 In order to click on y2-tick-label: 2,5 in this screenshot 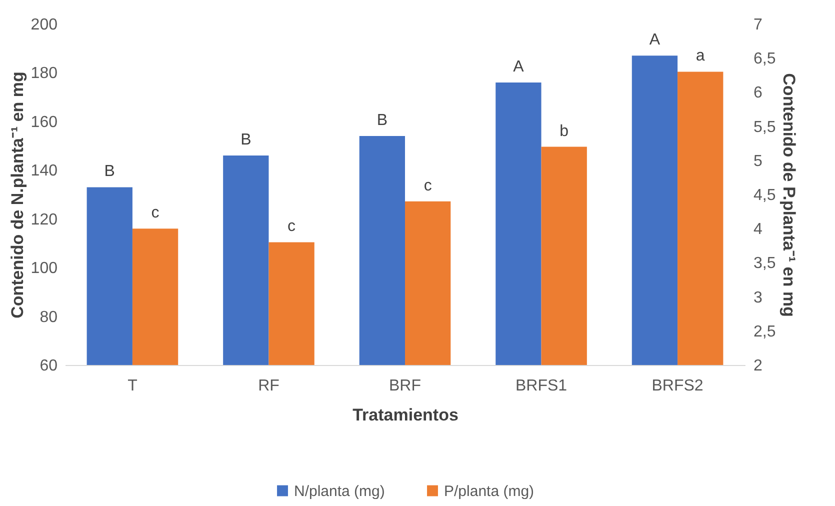, I will do `click(765, 331)`.